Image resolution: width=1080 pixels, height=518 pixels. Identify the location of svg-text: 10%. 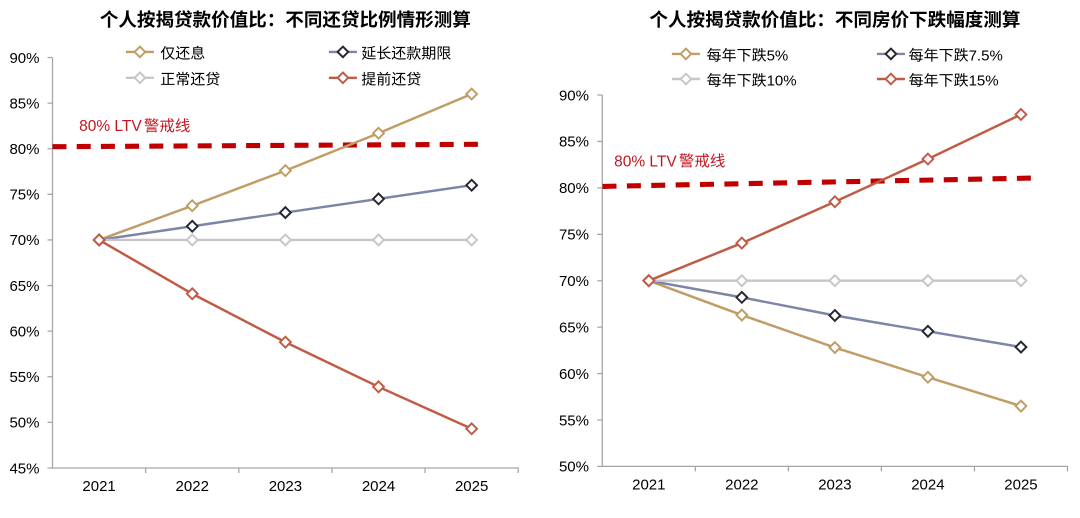
(782, 81).